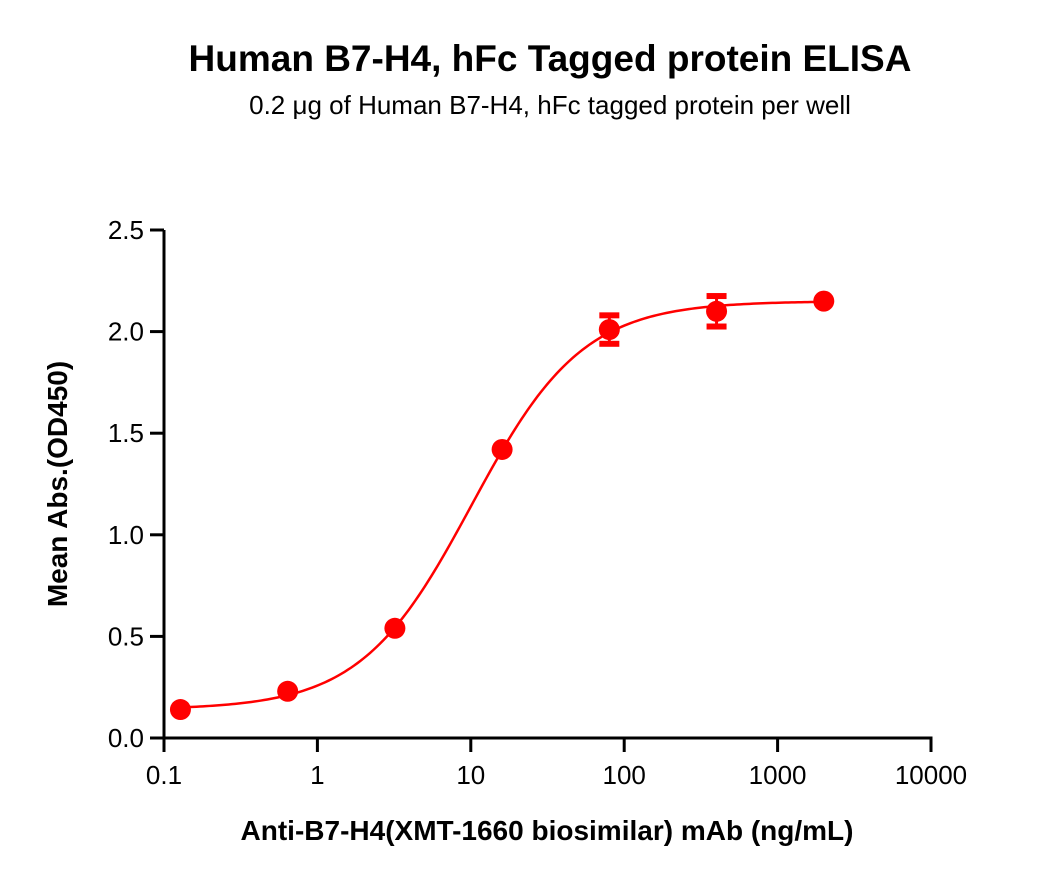 The image size is (1039, 886). What do you see at coordinates (624, 775) in the screenshot?
I see `x-tick-label: 100` at bounding box center [624, 775].